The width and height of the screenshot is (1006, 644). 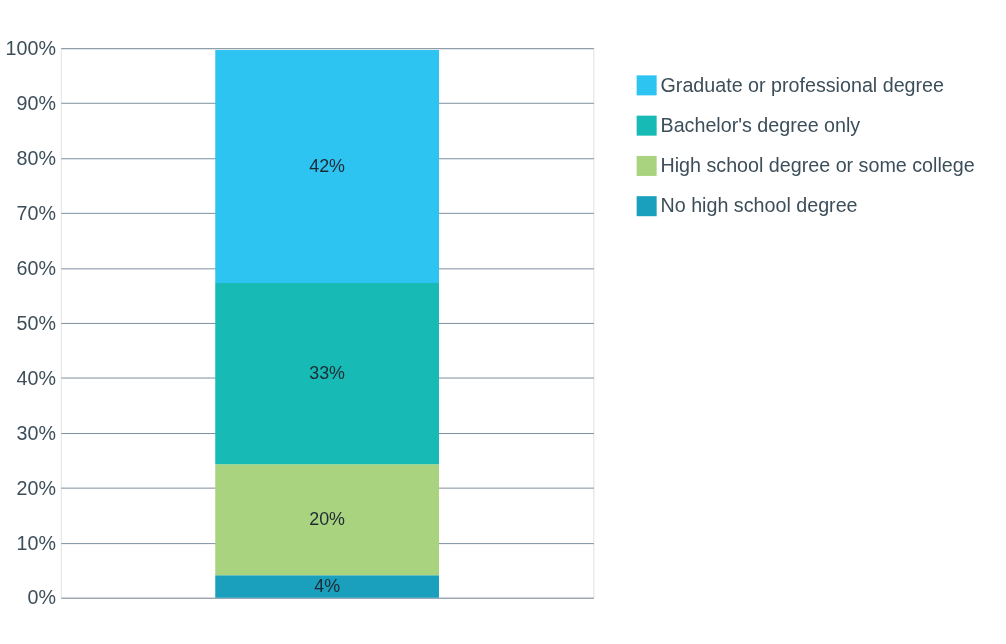 I want to click on y-tick-label: 80%, so click(x=36, y=157).